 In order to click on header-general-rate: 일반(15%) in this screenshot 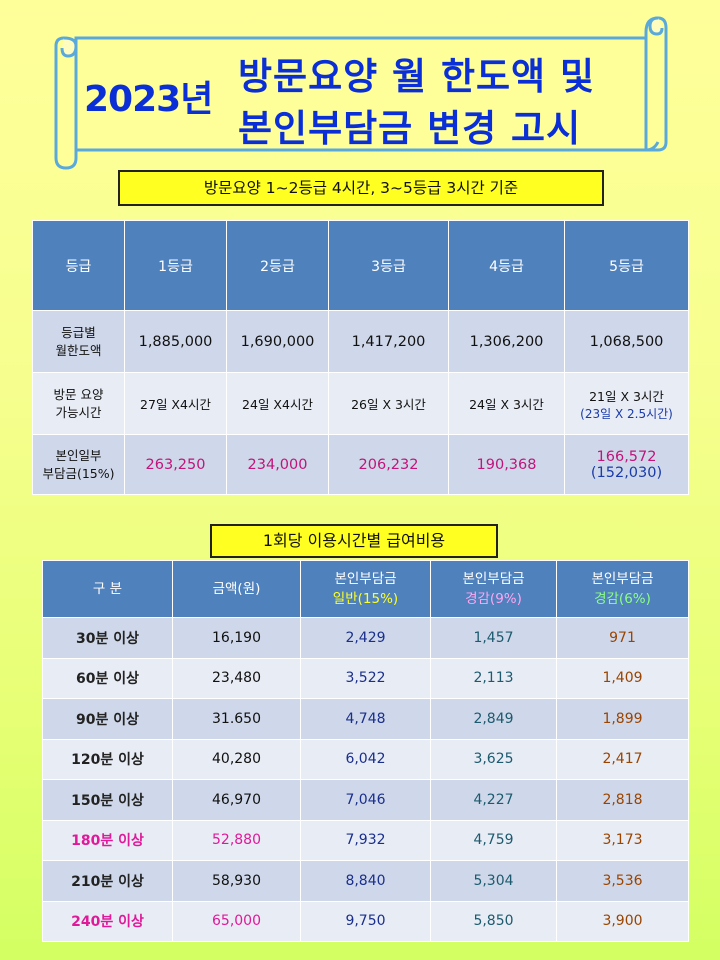, I will do `click(365, 599)`.